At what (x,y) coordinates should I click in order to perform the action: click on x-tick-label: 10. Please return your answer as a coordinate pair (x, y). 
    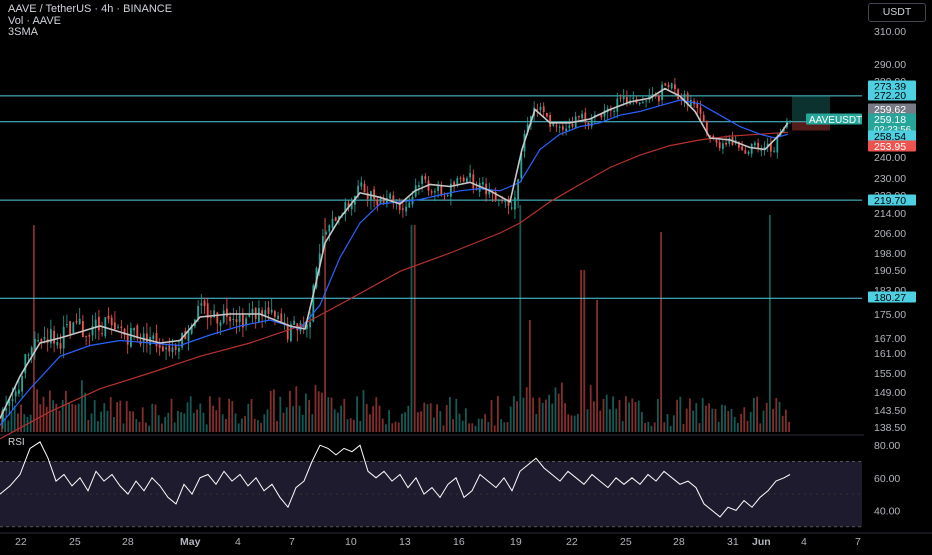
    Looking at the image, I should click on (351, 542).